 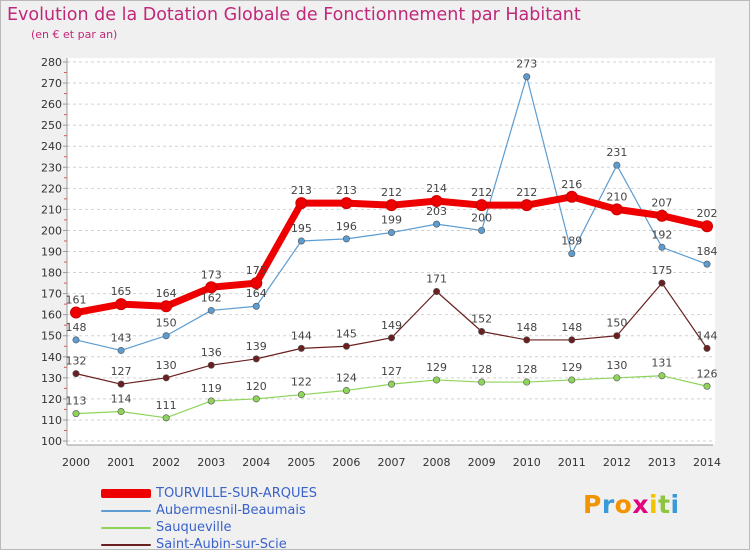 I want to click on x-tick-label: 2013, so click(x=662, y=462).